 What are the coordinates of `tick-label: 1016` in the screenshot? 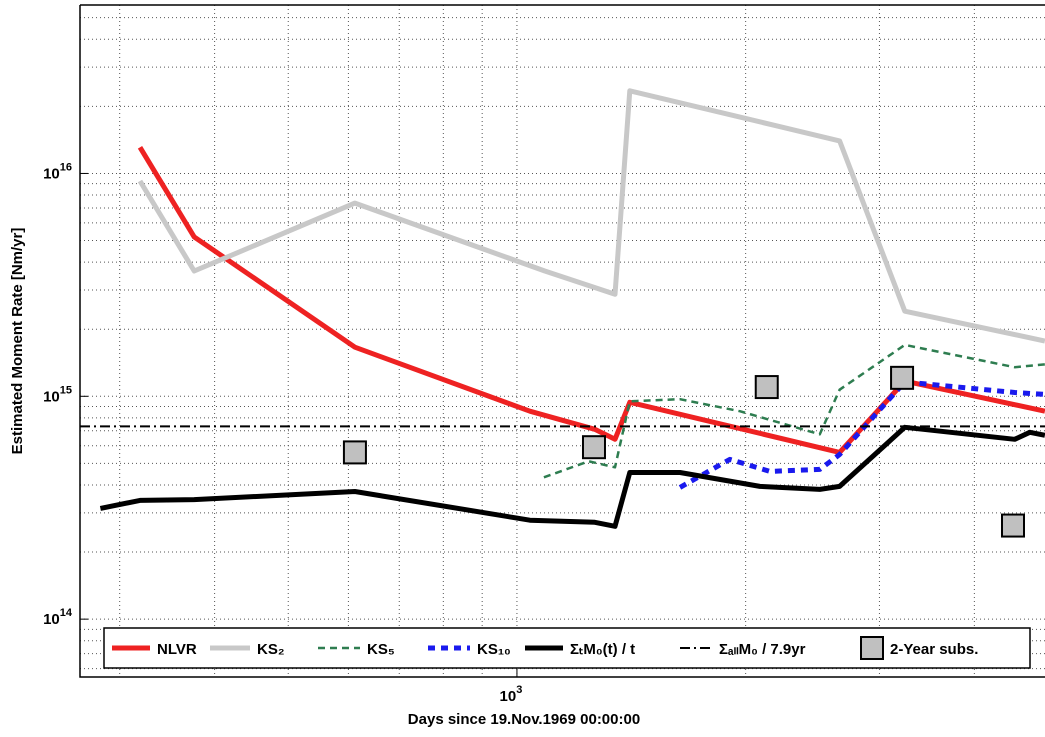 It's located at (57, 171).